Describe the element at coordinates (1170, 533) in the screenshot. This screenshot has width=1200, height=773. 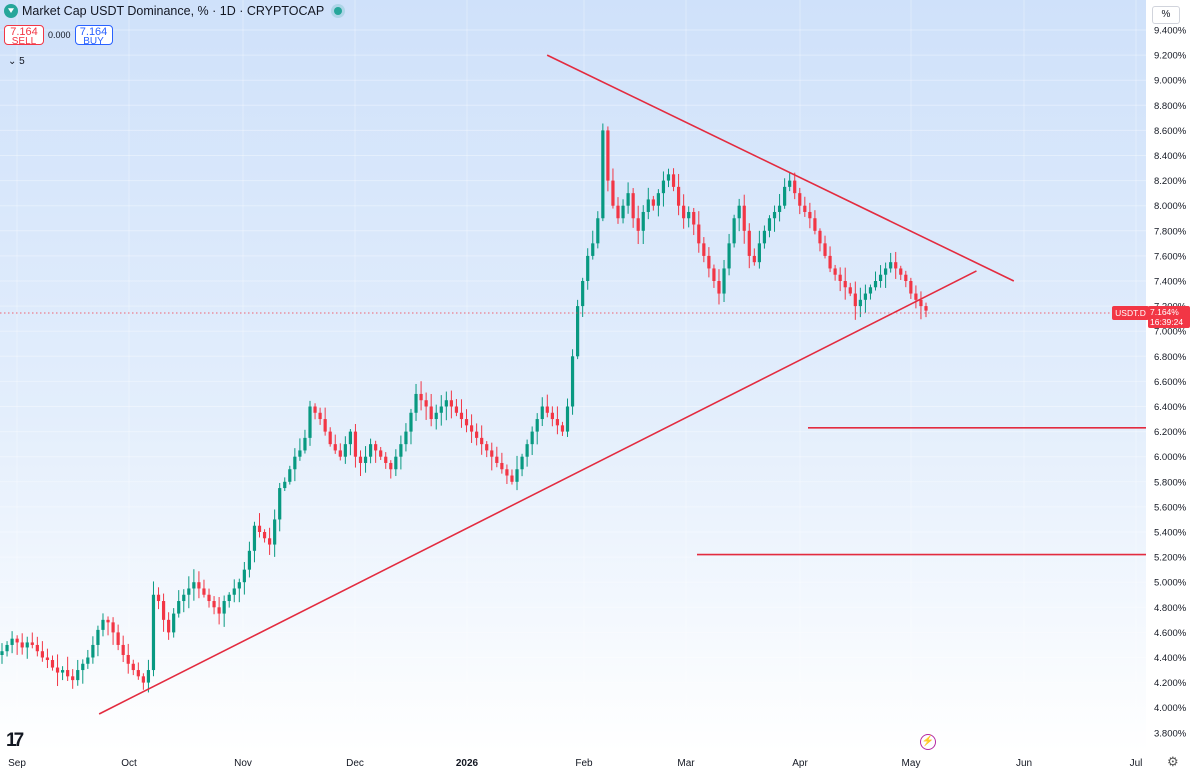
I see `y-tick-label: 5.400%` at that location.